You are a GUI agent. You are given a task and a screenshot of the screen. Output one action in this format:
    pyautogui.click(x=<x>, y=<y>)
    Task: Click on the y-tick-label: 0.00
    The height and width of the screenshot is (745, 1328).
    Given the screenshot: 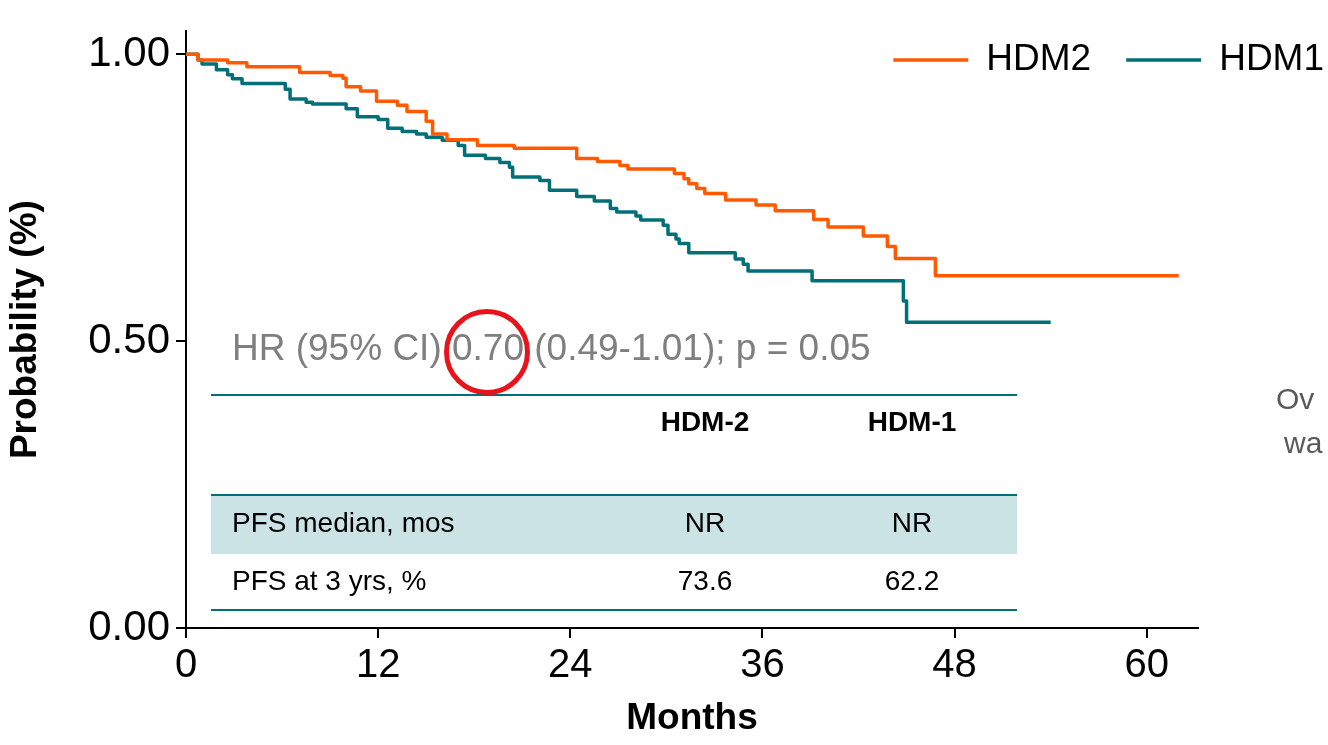 What is the action you would take?
    pyautogui.click(x=129, y=625)
    